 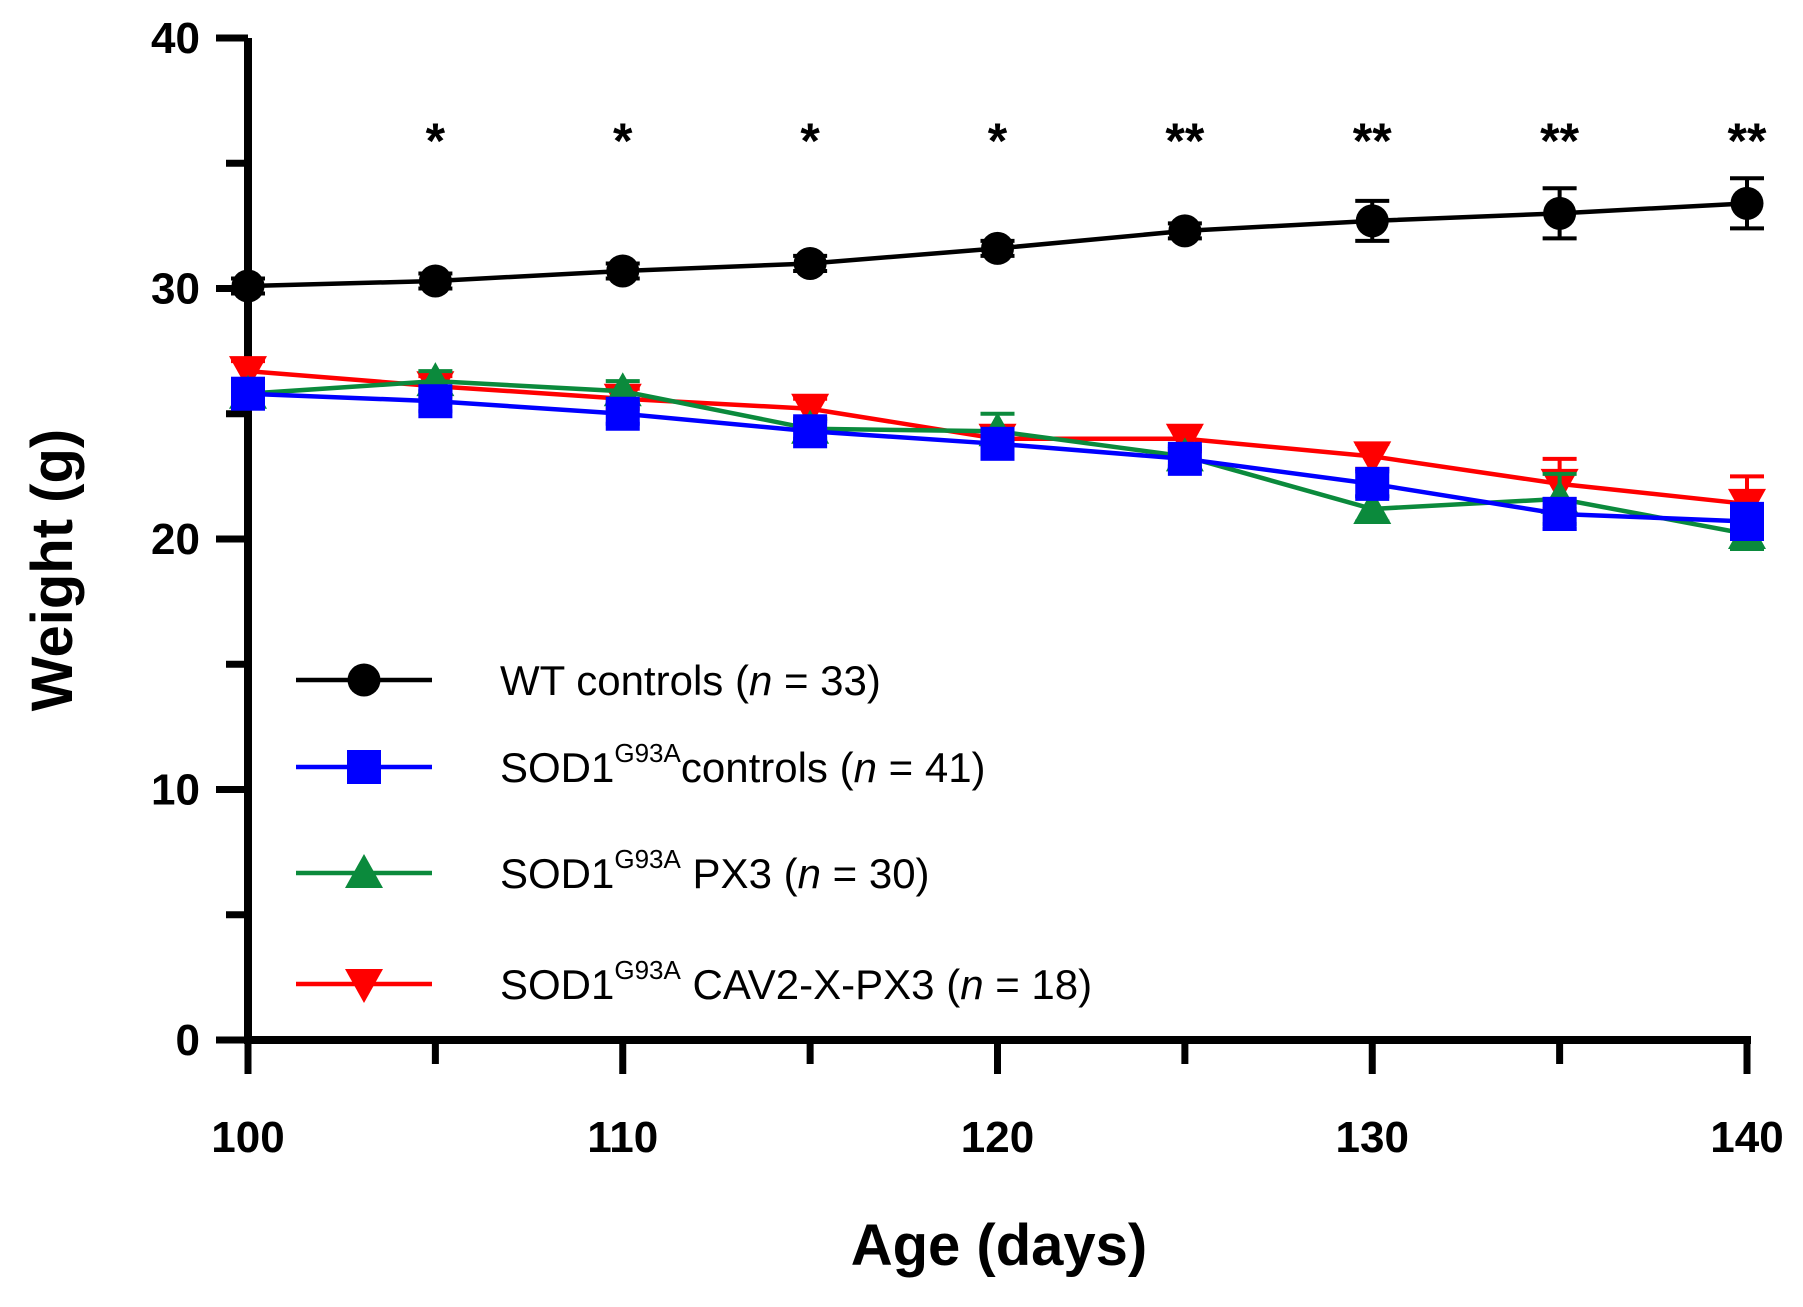 I want to click on legend-item: SOD1G93Acontrols (n = 41), so click(x=641, y=764).